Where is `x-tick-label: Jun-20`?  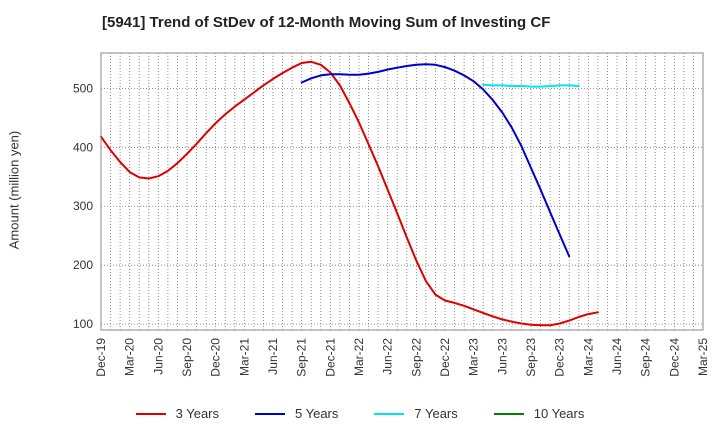
x-tick-label: Jun-20 is located at coordinates (158, 356).